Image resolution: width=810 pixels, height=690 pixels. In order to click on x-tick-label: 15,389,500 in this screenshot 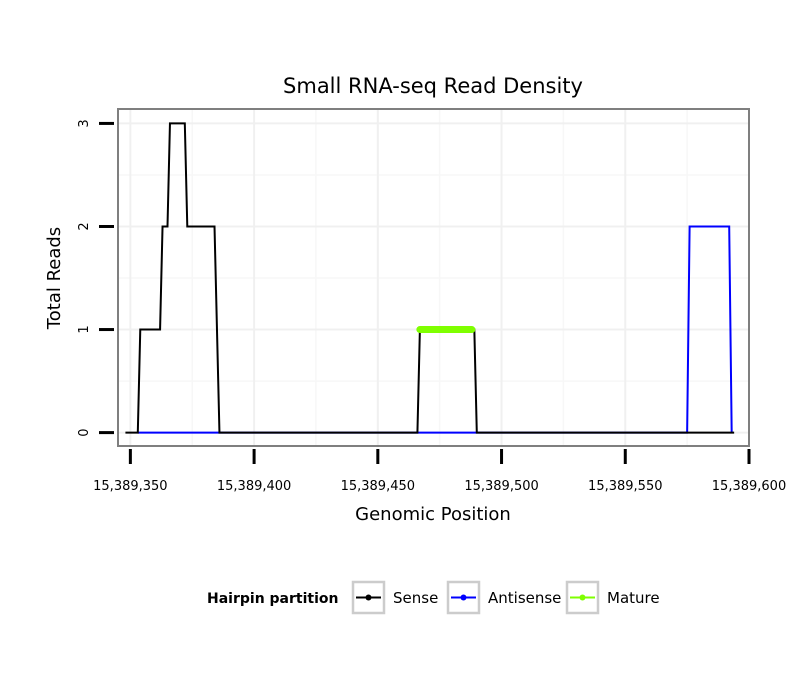, I will do `click(501, 486)`.